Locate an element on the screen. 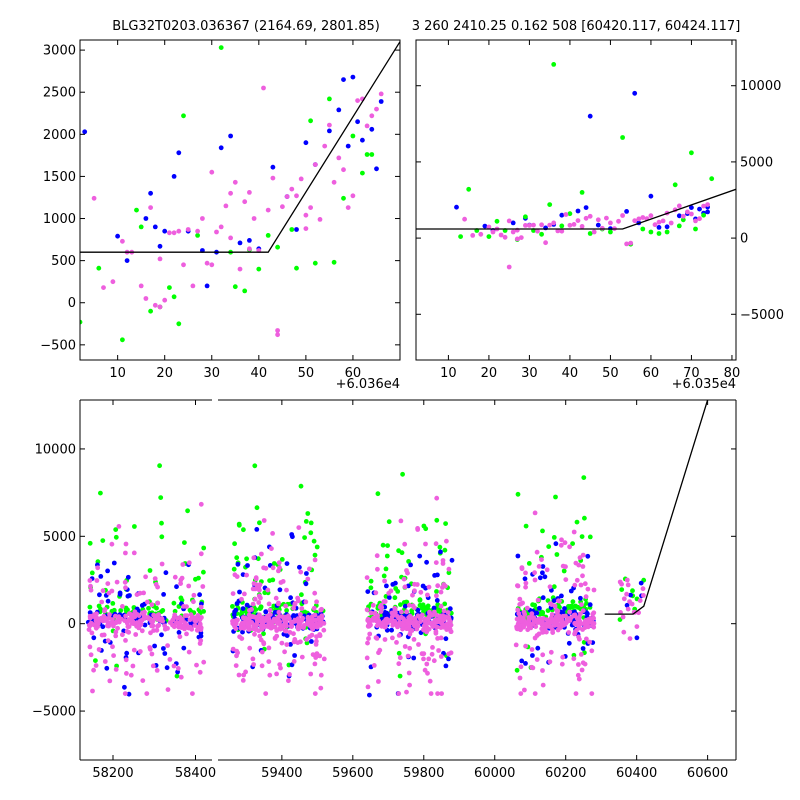 The image size is (800, 800). x-tick-label: 20 is located at coordinates (164, 373).